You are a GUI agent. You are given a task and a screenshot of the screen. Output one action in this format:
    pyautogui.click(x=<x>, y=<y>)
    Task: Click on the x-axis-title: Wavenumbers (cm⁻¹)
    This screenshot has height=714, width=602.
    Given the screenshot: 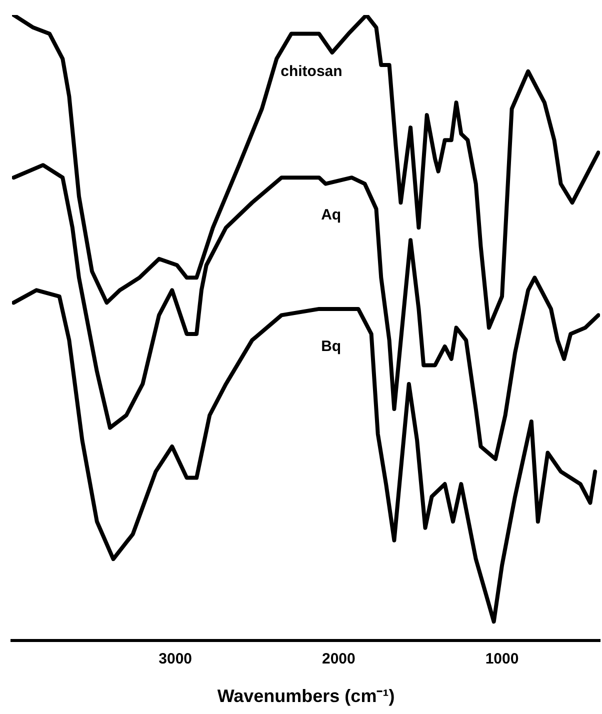 What is the action you would take?
    pyautogui.click(x=306, y=696)
    